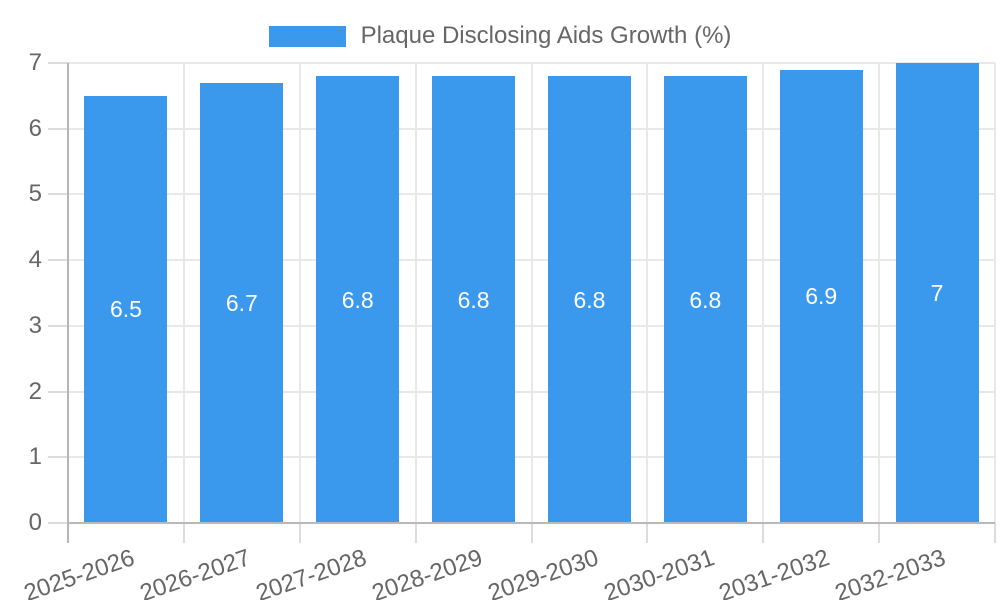 The width and height of the screenshot is (1000, 600). I want to click on bar-value-label: 6.7, so click(241, 302).